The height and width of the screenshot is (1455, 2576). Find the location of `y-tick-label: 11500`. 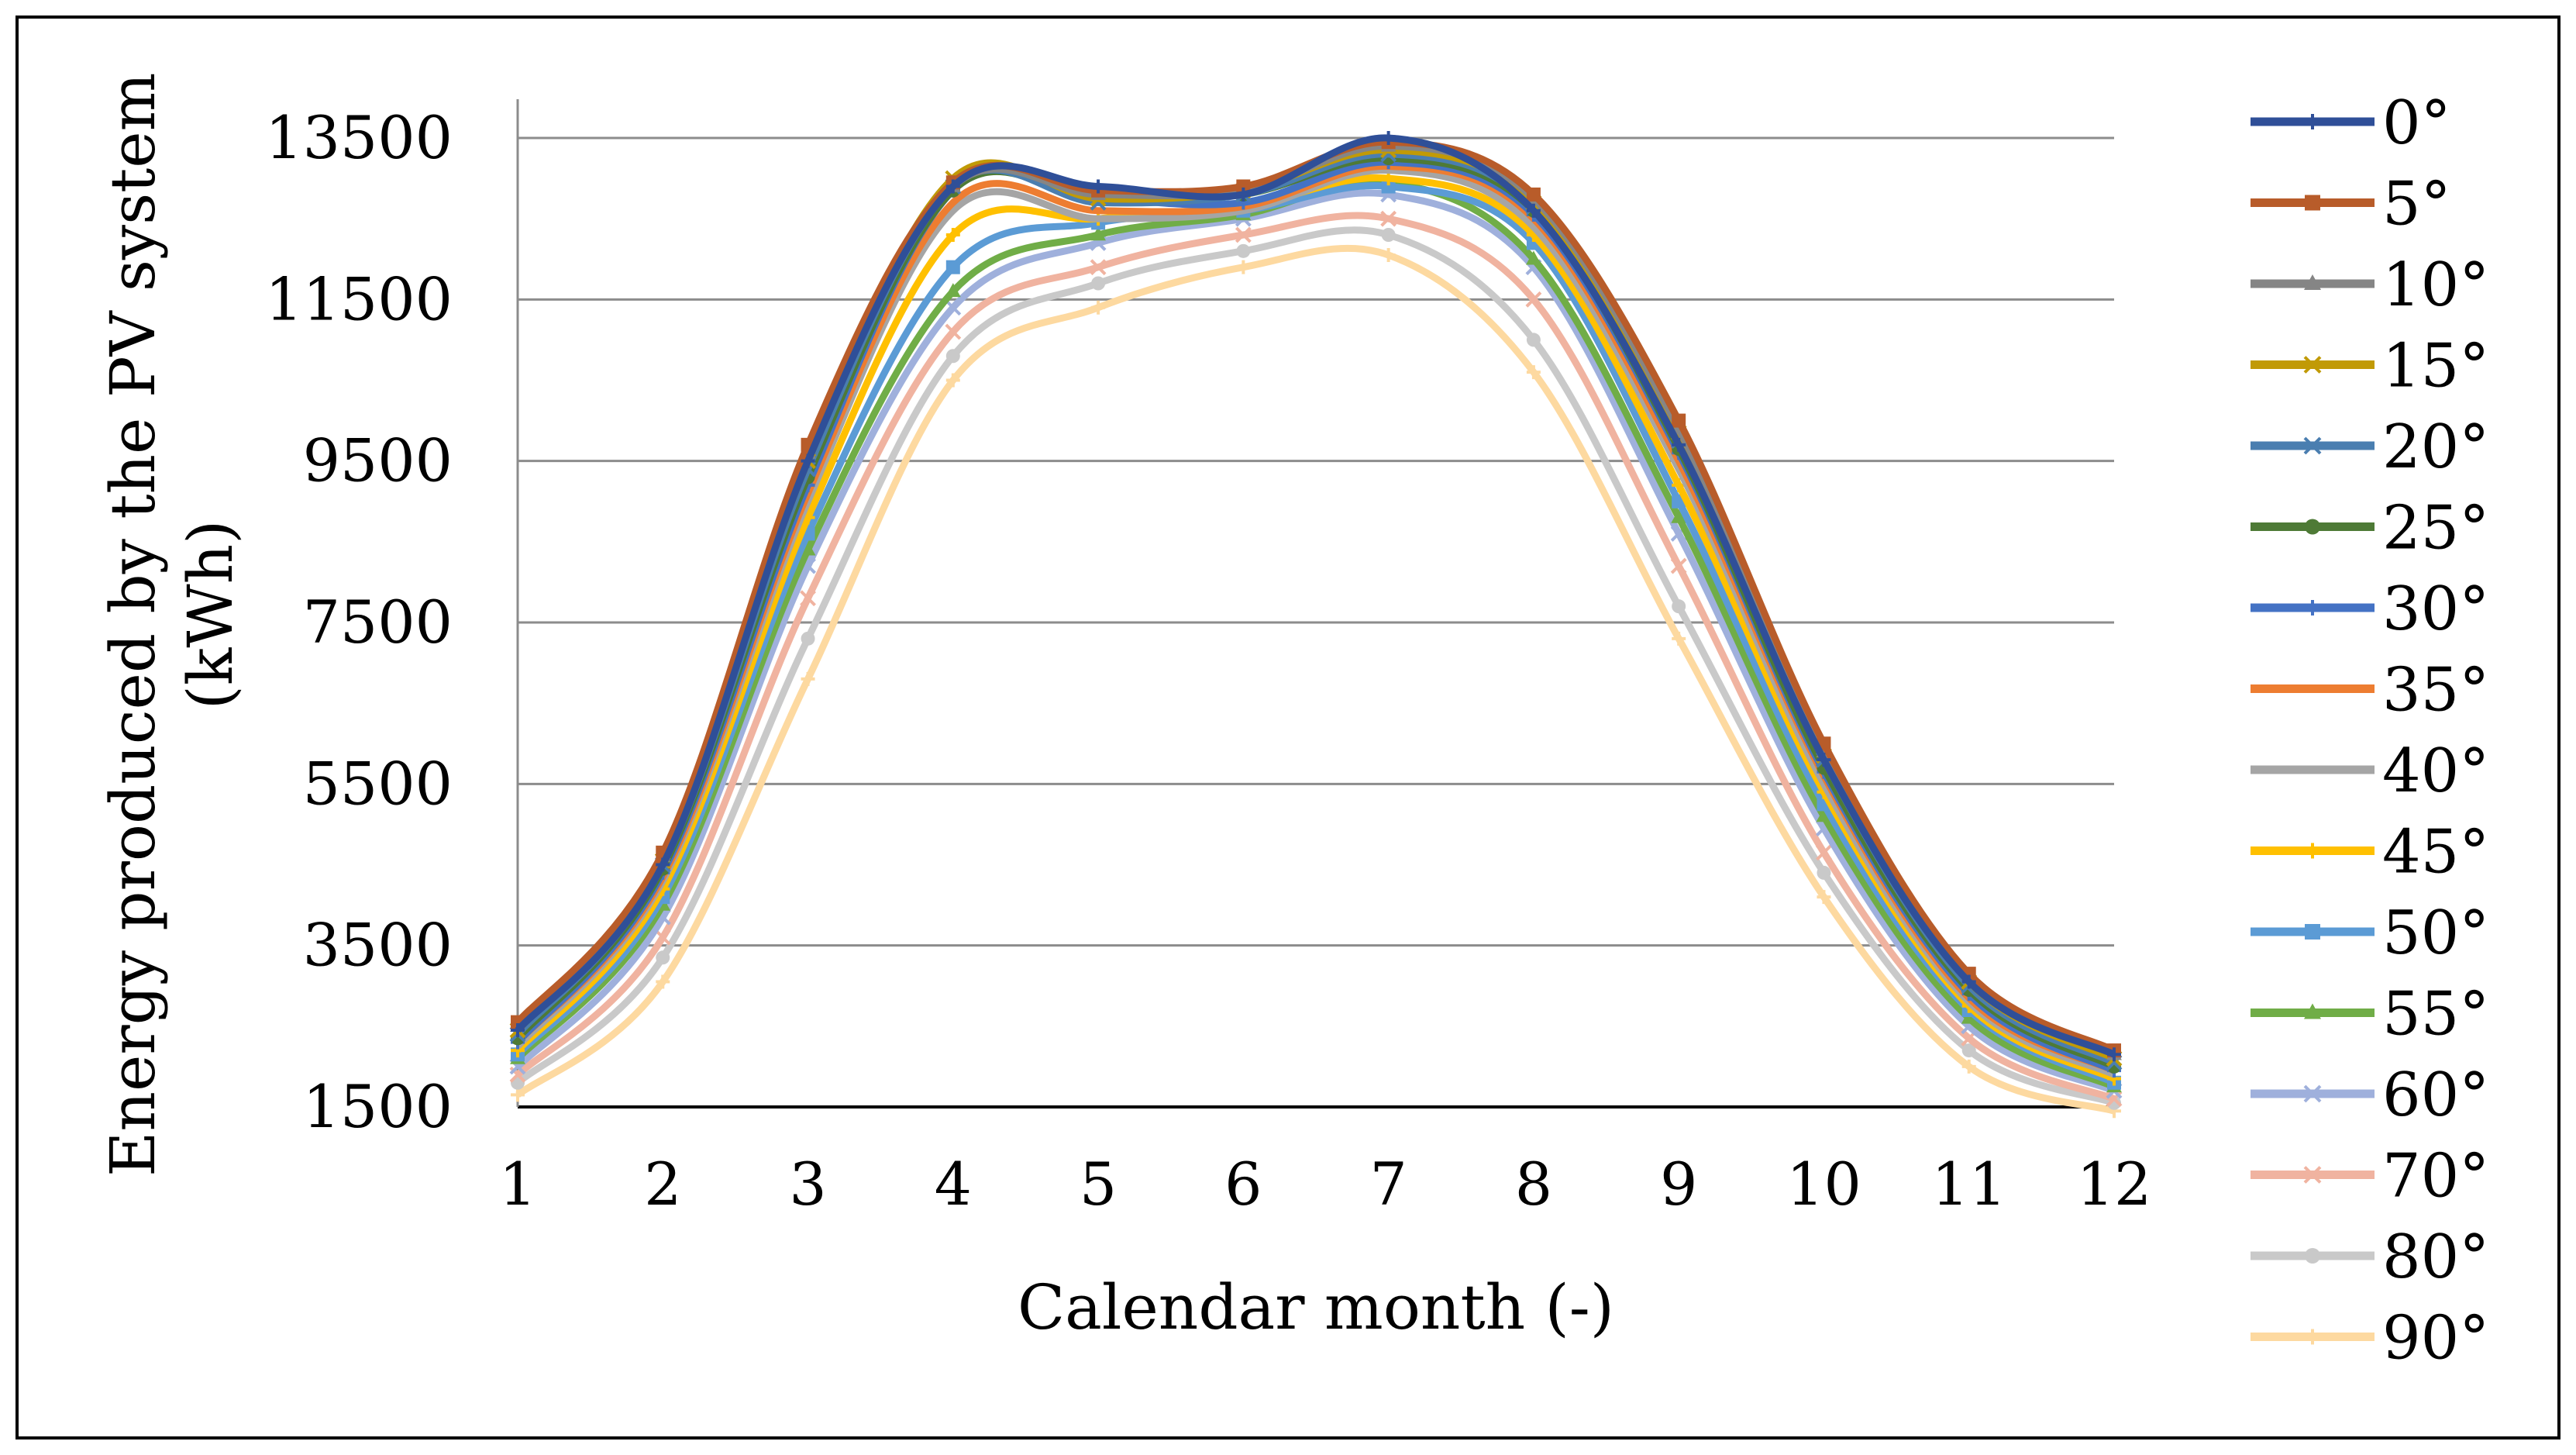

y-tick-label: 11500 is located at coordinates (359, 299).